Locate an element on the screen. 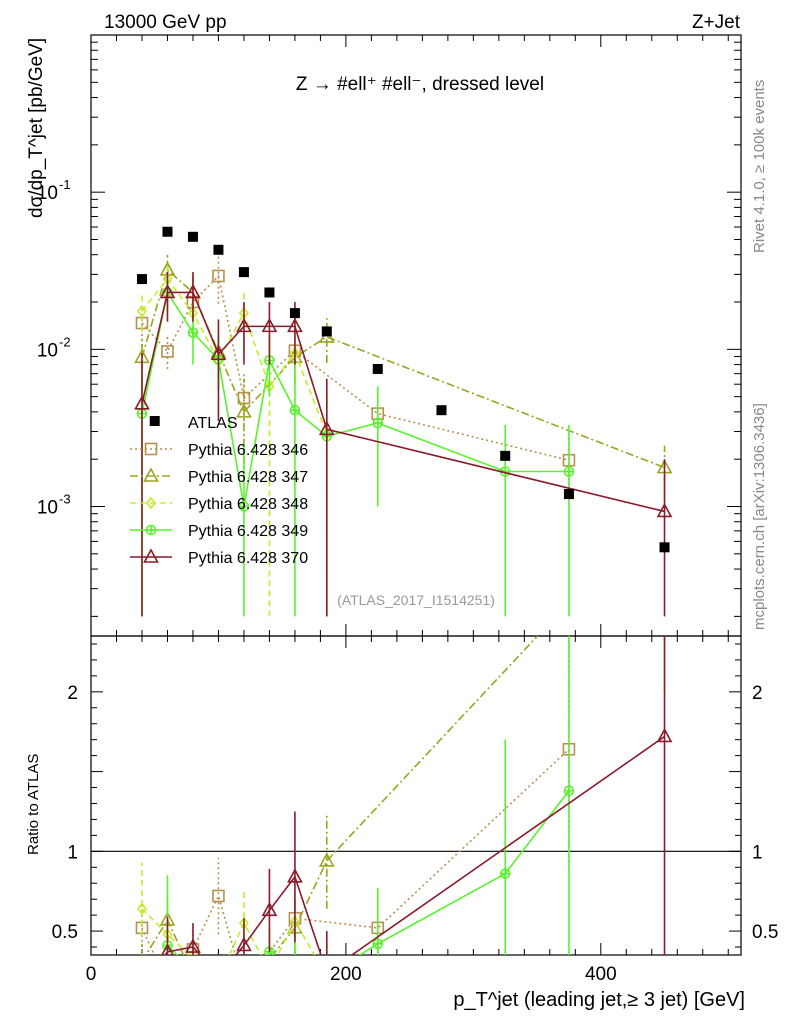 This screenshot has height=1024, width=786. legend-entry: Pythia 6.428 349 is located at coordinates (248, 531).